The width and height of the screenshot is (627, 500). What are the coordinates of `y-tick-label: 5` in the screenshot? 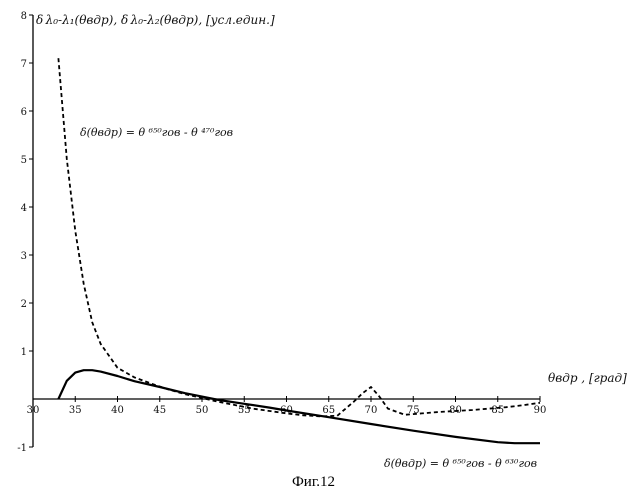 It's located at (24, 160).